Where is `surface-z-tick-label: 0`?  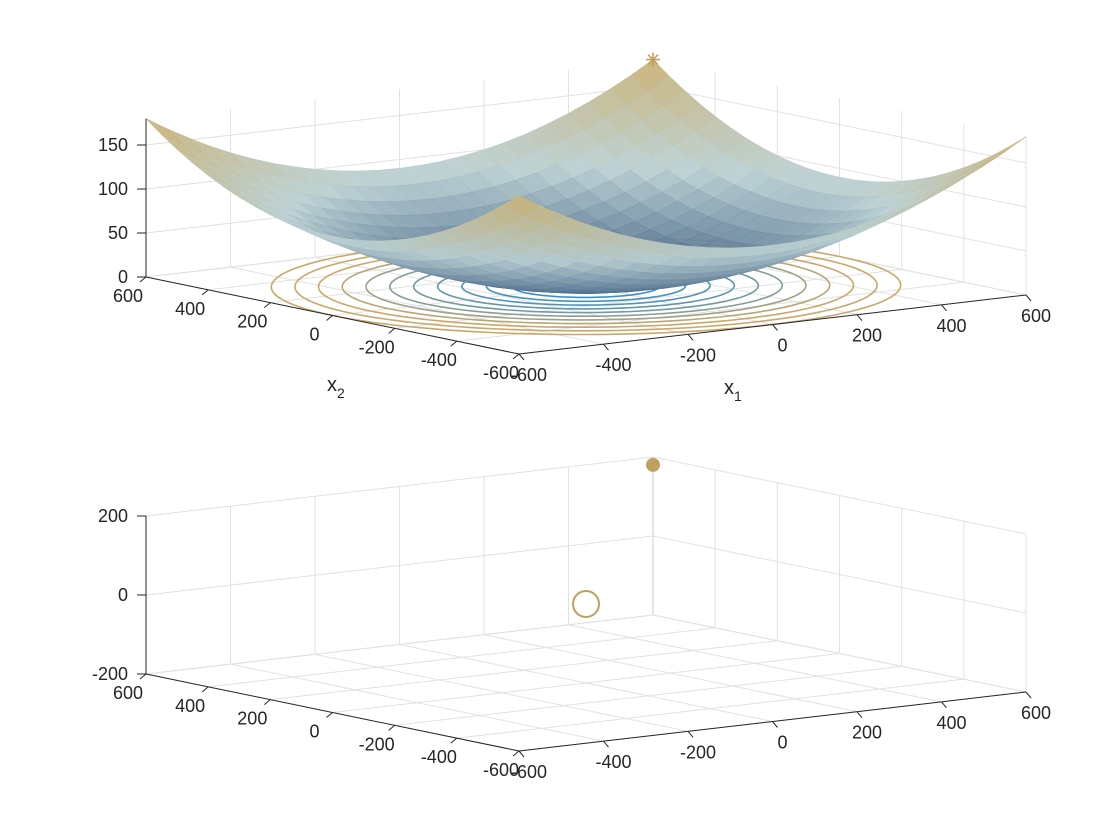 surface-z-tick-label: 0 is located at coordinates (123, 277).